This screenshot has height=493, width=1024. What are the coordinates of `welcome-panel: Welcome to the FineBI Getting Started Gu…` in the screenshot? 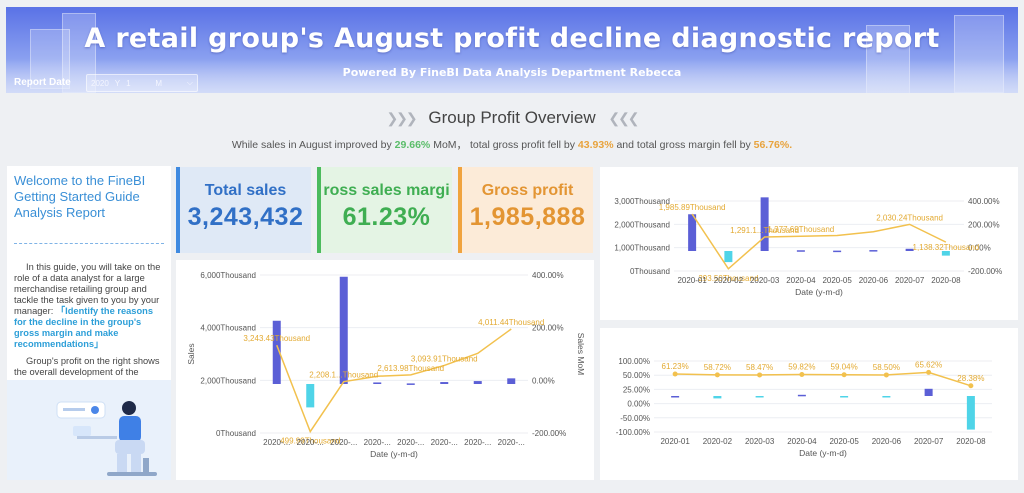 It's located at (89, 323).